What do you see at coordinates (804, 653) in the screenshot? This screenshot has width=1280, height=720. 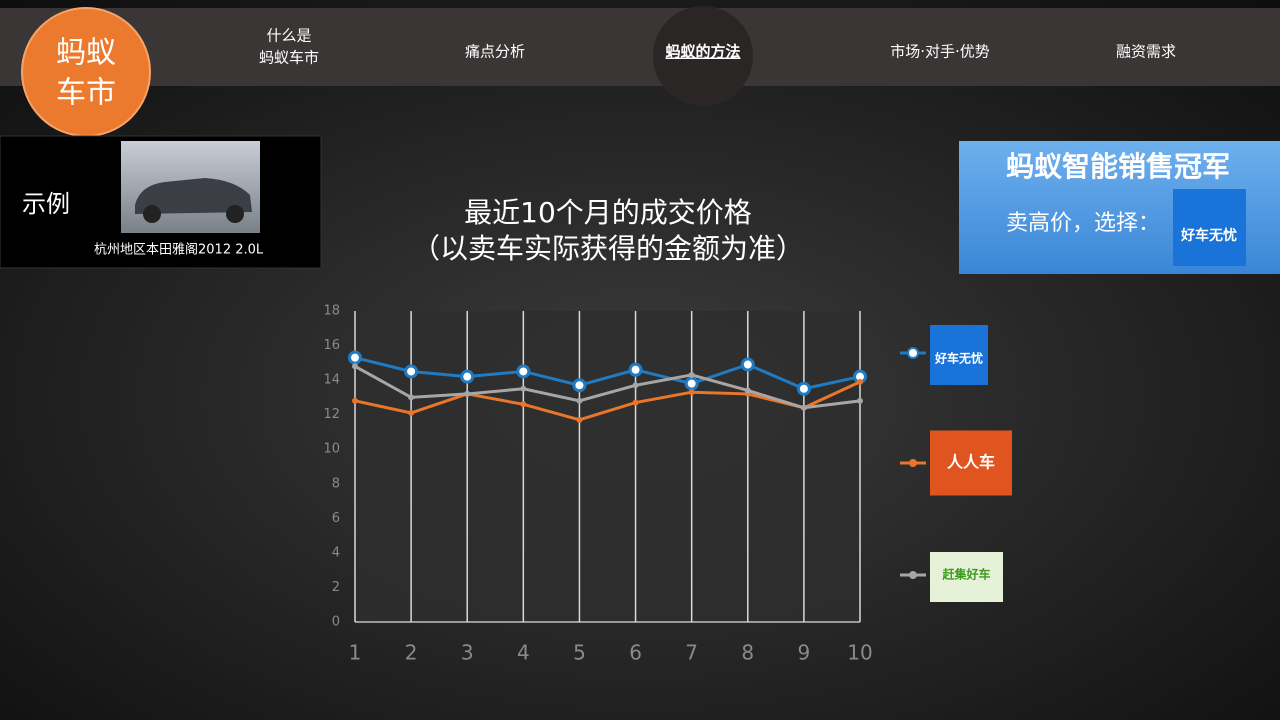 I see `x-tick-label: 9` at bounding box center [804, 653].